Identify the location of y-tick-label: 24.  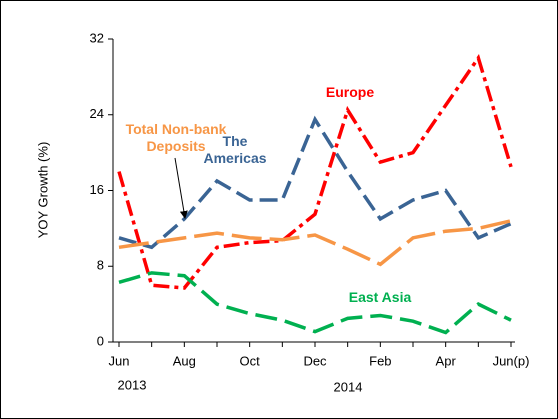
(97, 113).